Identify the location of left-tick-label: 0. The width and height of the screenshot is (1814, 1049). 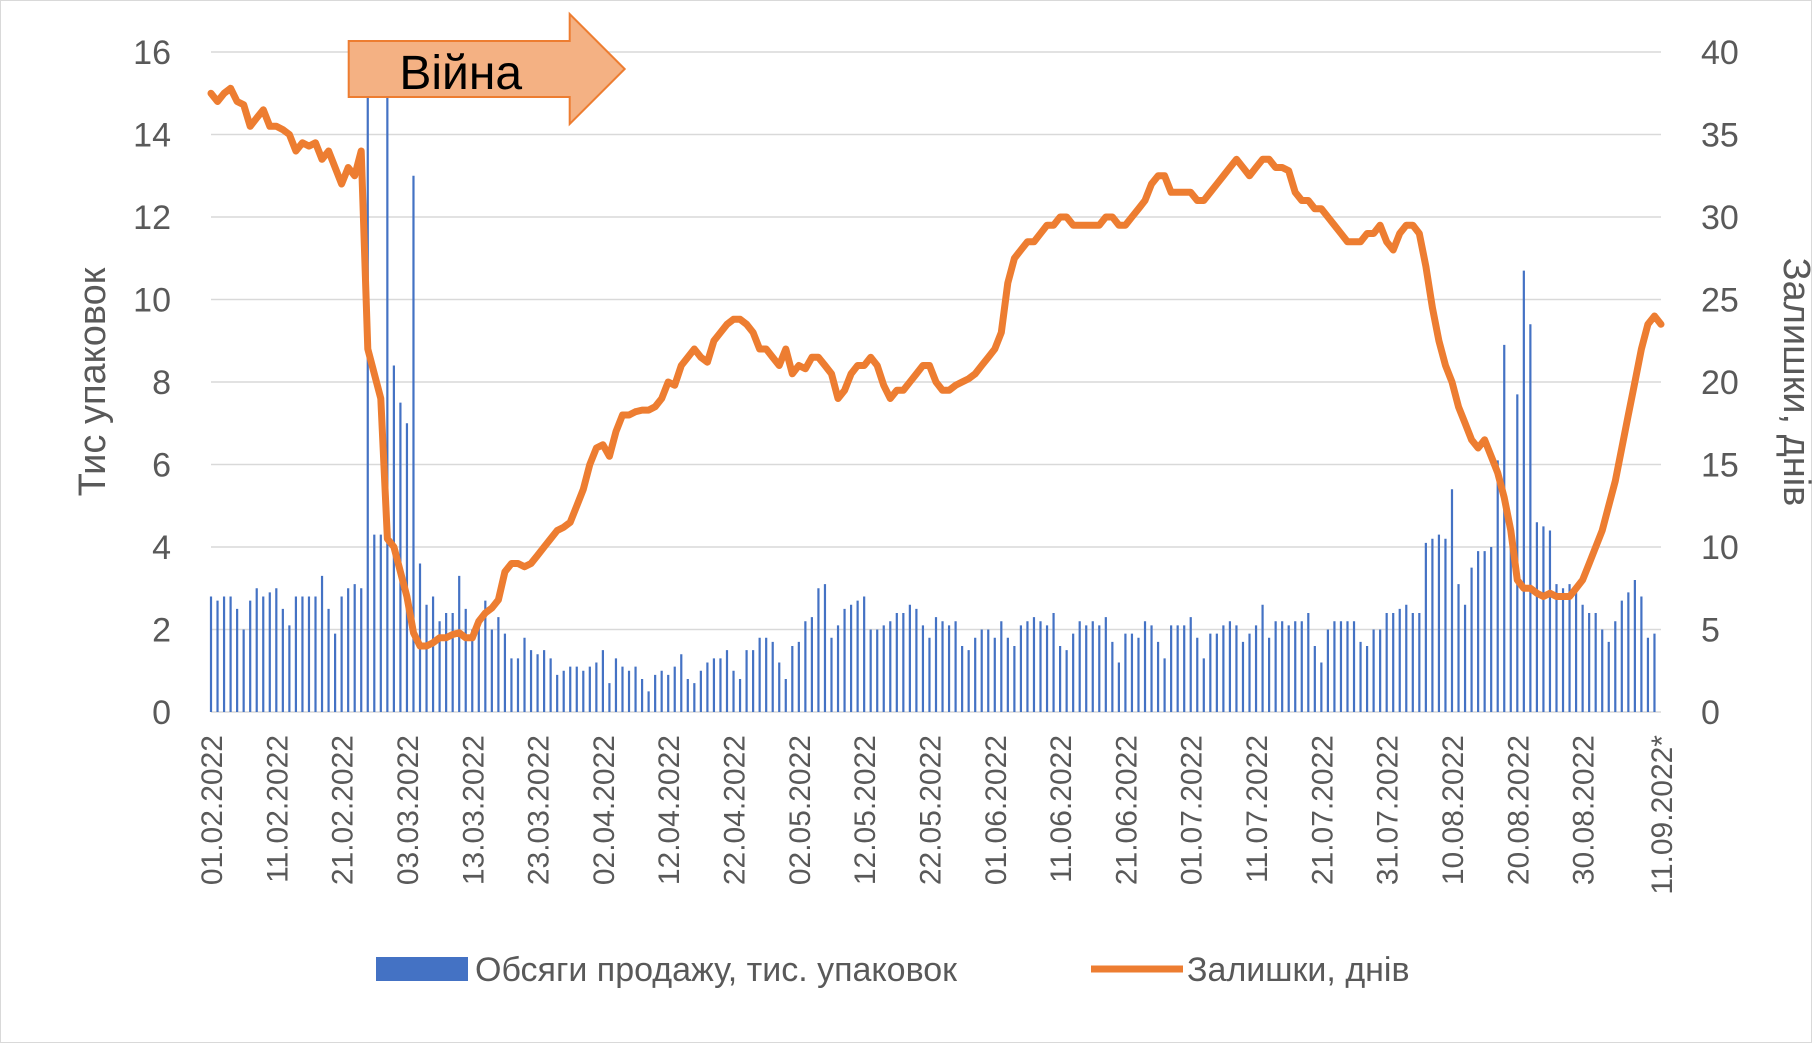
(161, 713).